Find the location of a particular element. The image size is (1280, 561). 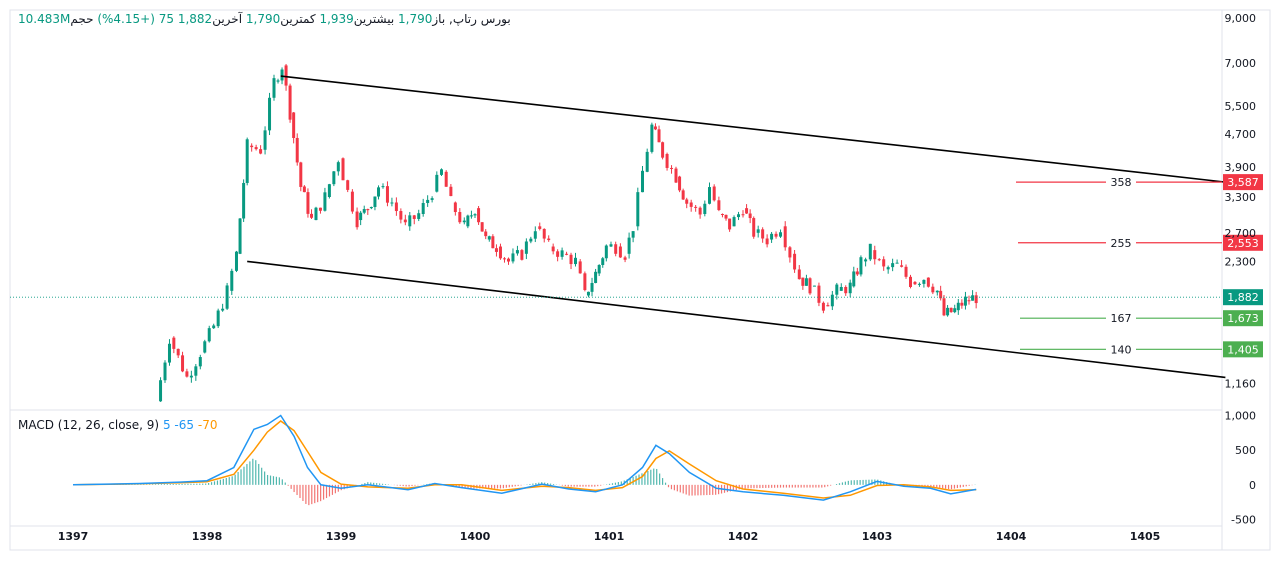

macd-histogram-value: 5 is located at coordinates (166, 425).